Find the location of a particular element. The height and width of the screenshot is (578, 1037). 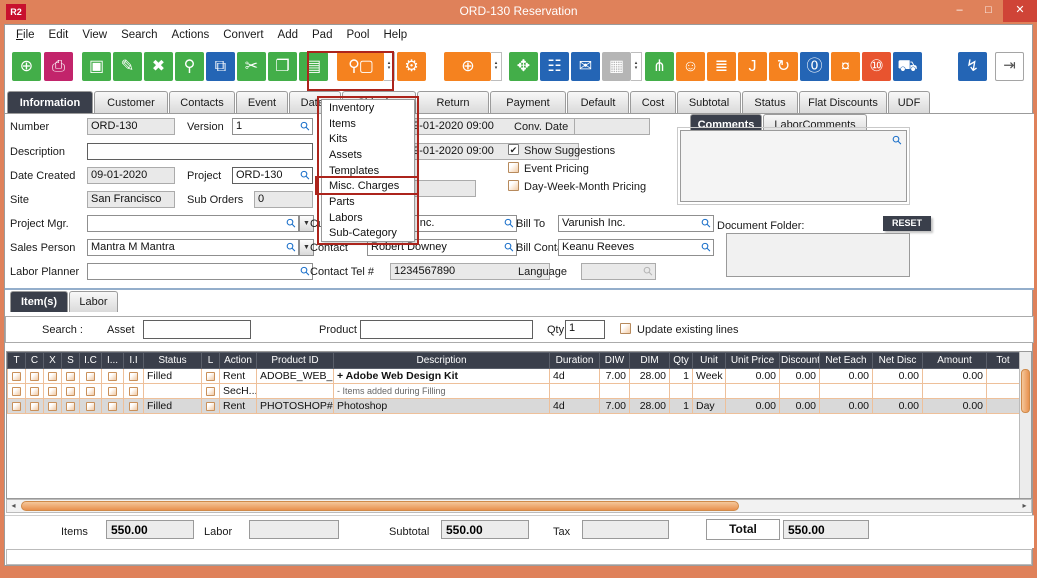

find-icon: ⚲ is located at coordinates (189, 66).